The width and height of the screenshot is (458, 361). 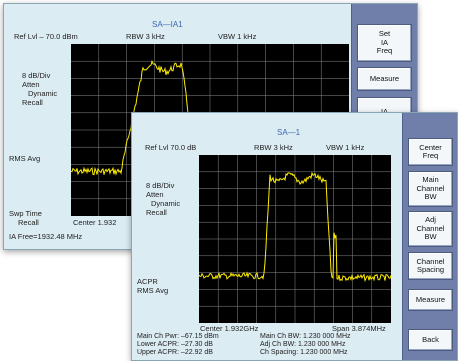 What do you see at coordinates (46, 236) in the screenshot?
I see `ia-free-readout: IA Free=1932.48 MHz` at bounding box center [46, 236].